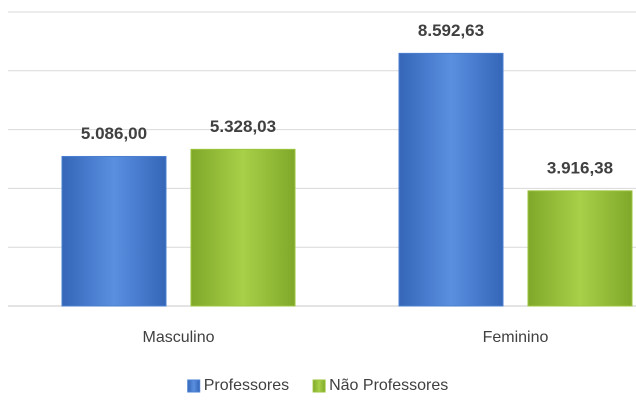 This screenshot has height=400, width=636. Describe the element at coordinates (178, 337) in the screenshot. I see `x-tick-label: Masculino` at that location.